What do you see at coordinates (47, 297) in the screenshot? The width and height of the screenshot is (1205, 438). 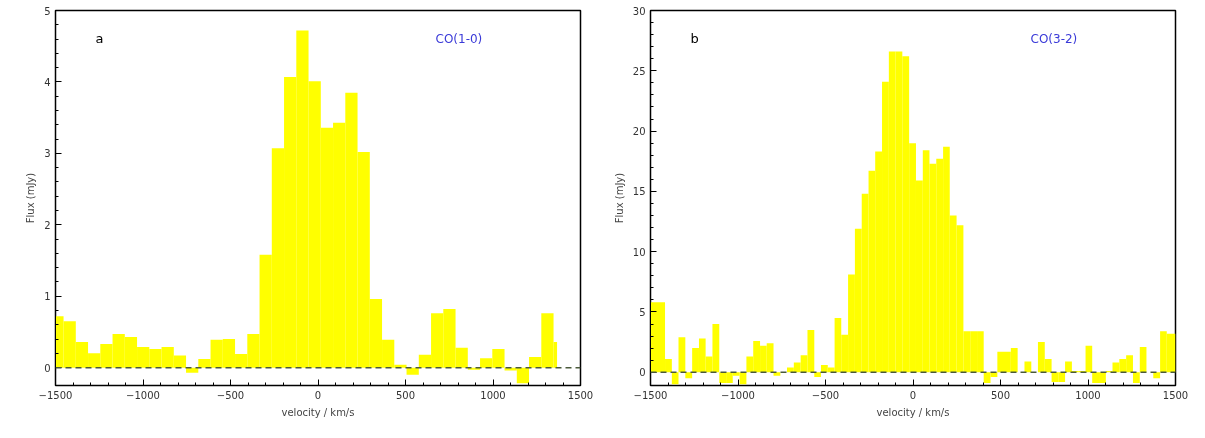 I see `y-tick-label: 1` at bounding box center [47, 297].